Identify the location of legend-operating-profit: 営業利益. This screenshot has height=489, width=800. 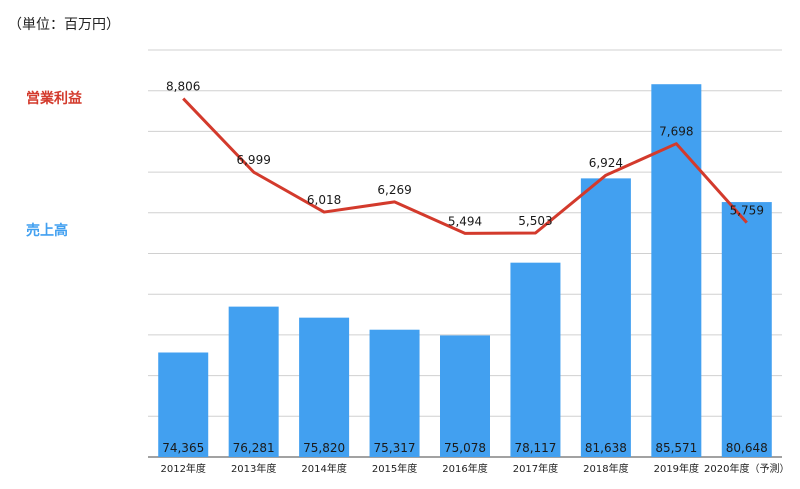
(54, 99).